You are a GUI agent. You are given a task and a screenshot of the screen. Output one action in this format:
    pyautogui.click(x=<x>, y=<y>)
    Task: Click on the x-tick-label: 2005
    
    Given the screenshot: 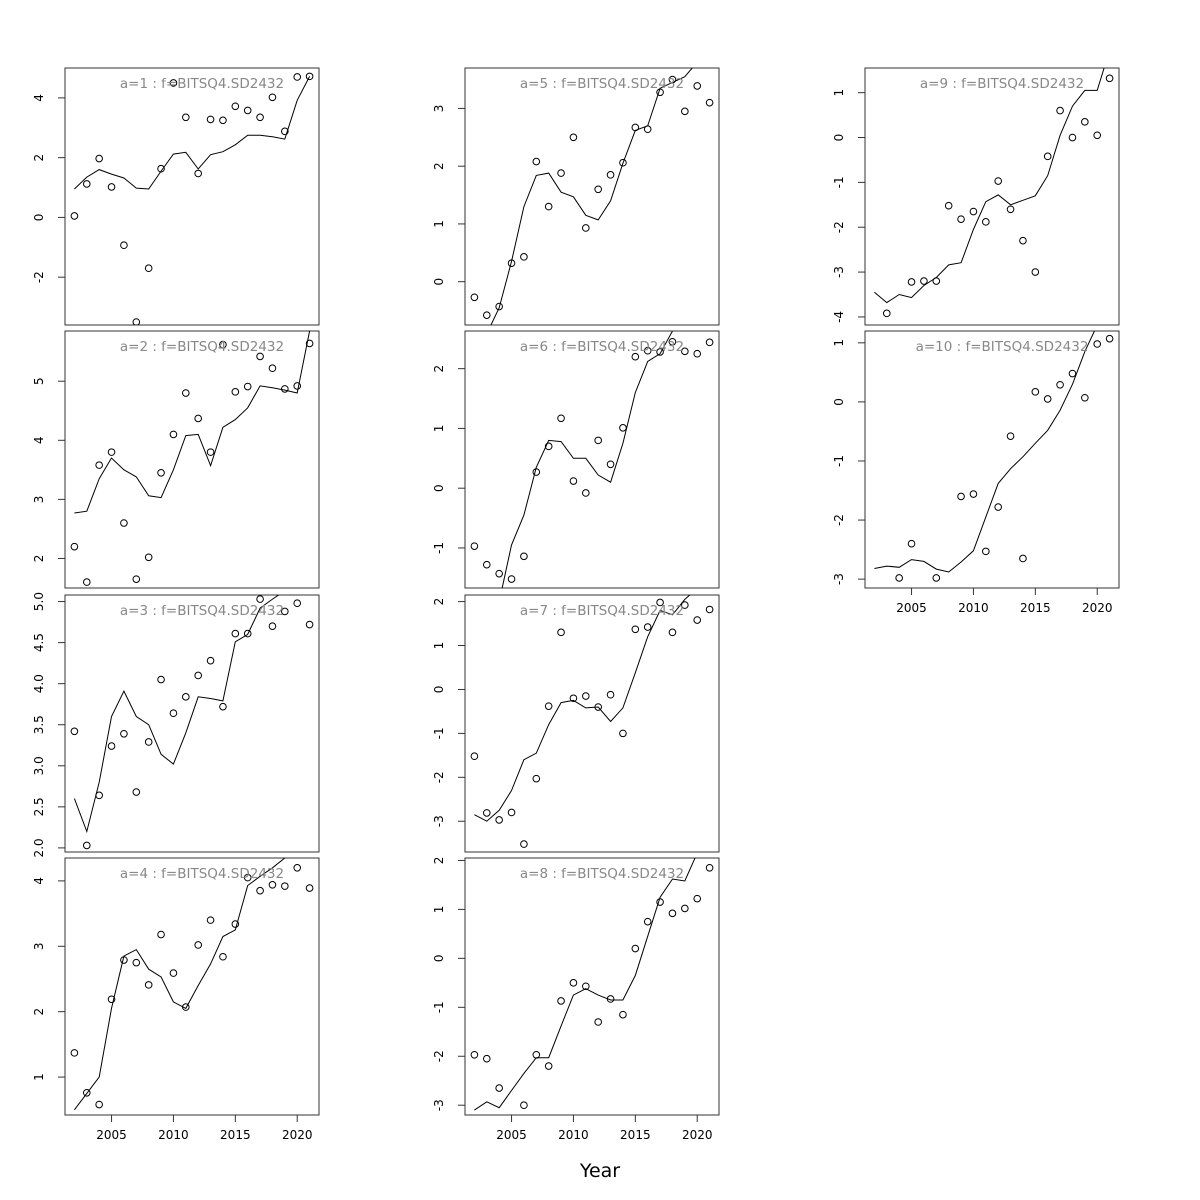 What is the action you would take?
    pyautogui.click(x=111, y=1135)
    